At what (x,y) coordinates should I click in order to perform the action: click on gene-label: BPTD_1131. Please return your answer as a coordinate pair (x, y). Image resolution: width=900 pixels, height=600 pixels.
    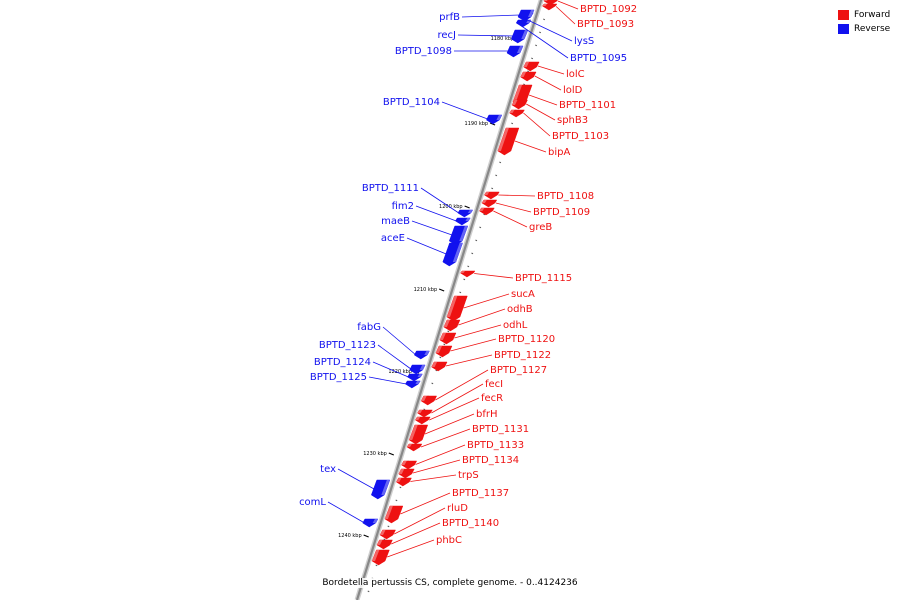
    Looking at the image, I should click on (500, 429).